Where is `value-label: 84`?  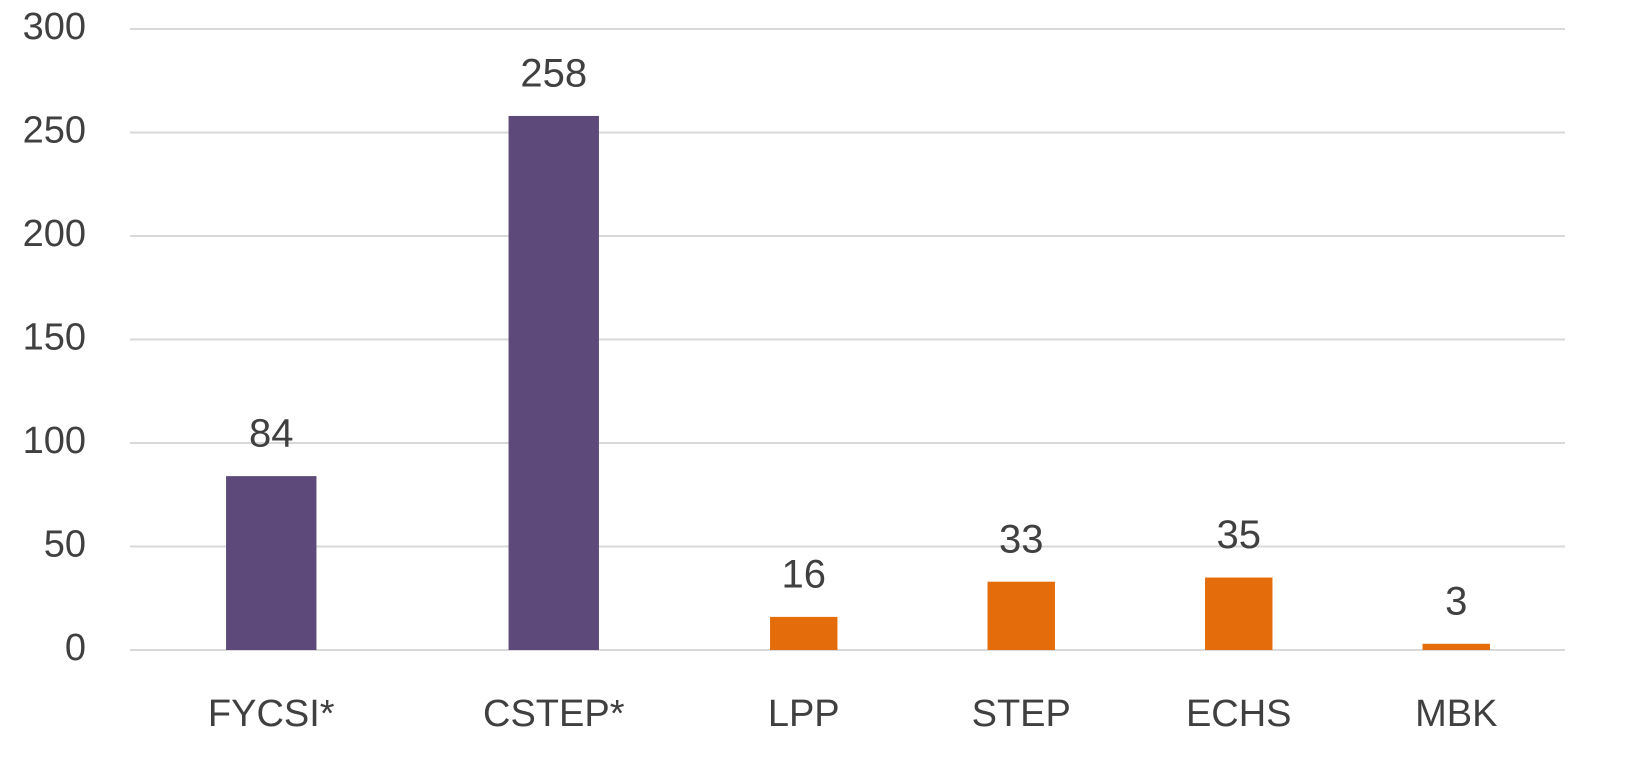 value-label: 84 is located at coordinates (271, 434).